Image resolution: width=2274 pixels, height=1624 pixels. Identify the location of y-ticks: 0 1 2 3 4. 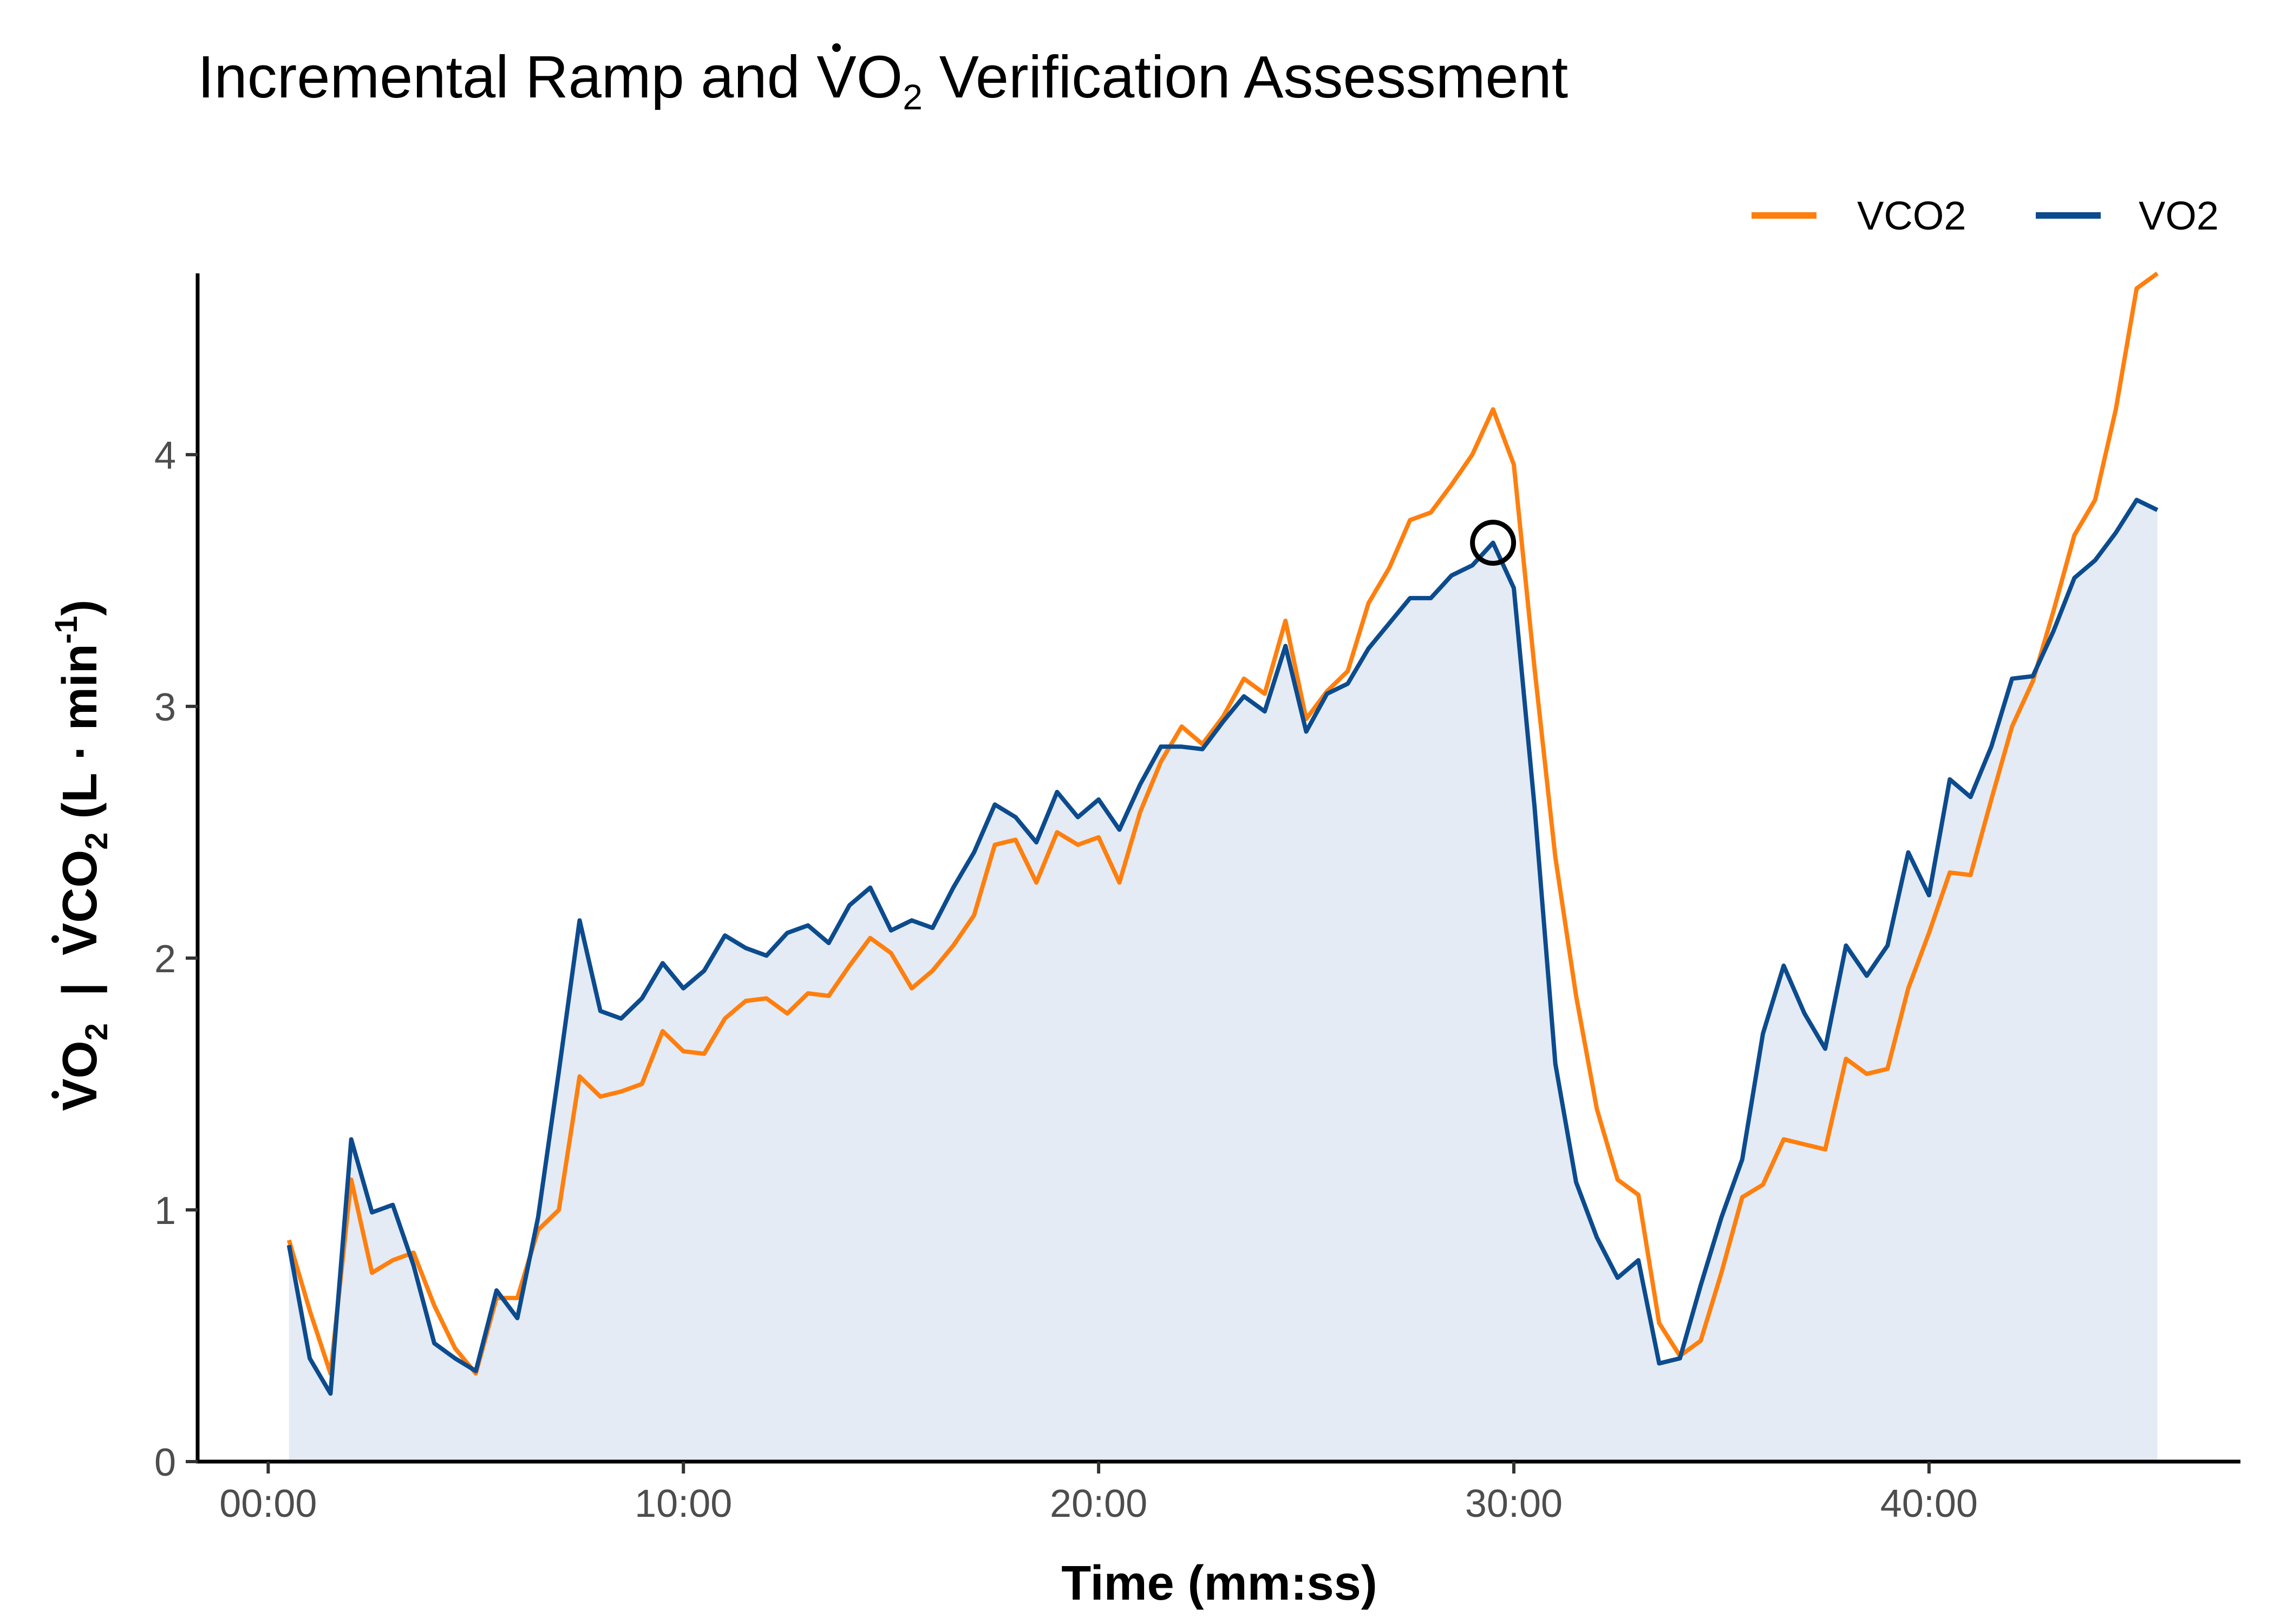
(176, 959).